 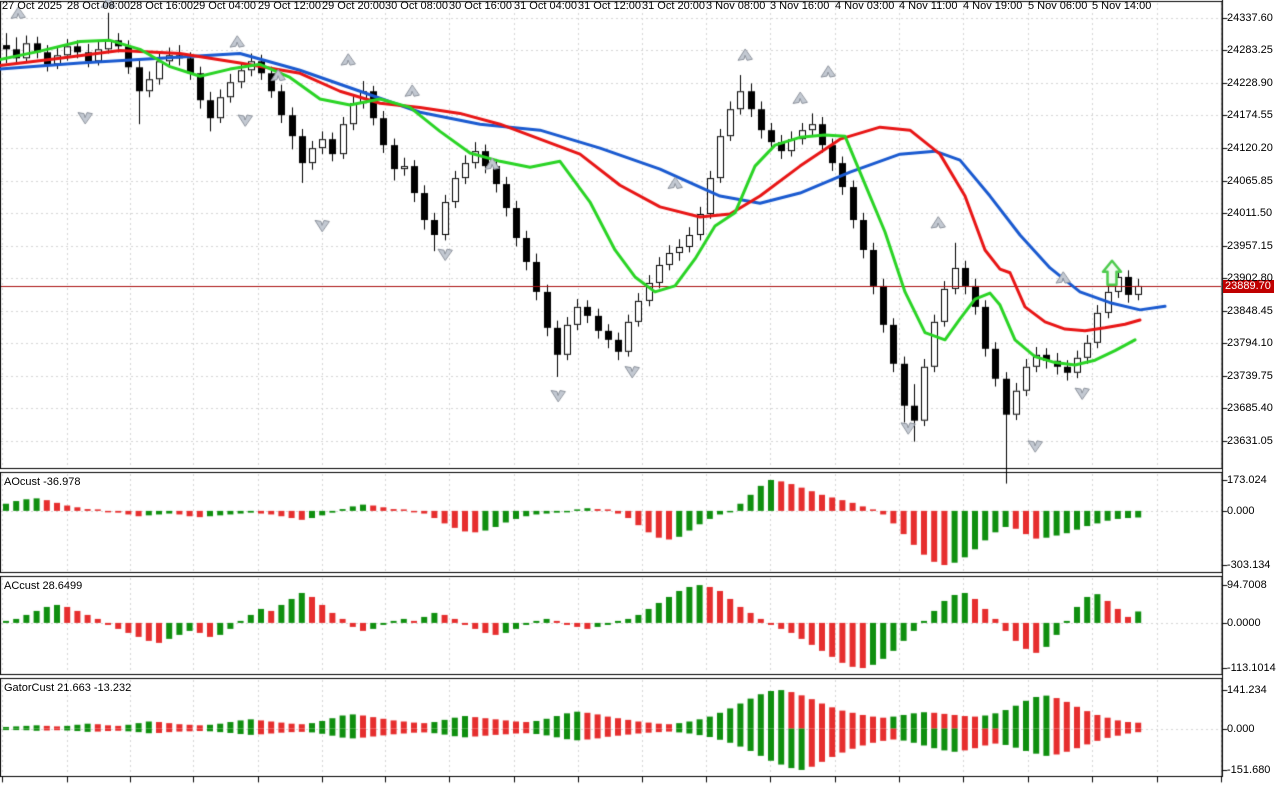 I want to click on price-axis-label-3: 24174.55, so click(x=1250, y=115).